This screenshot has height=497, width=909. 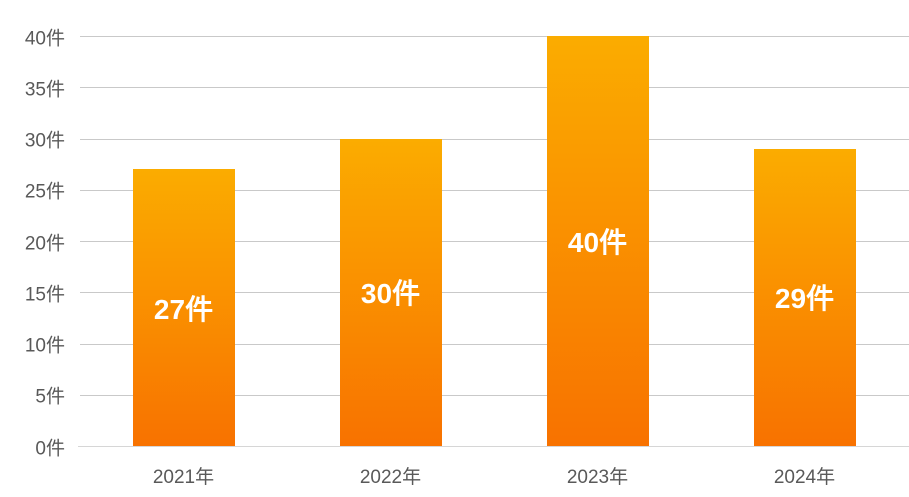 What do you see at coordinates (44, 90) in the screenshot?
I see `y-tick-label: 35件` at bounding box center [44, 90].